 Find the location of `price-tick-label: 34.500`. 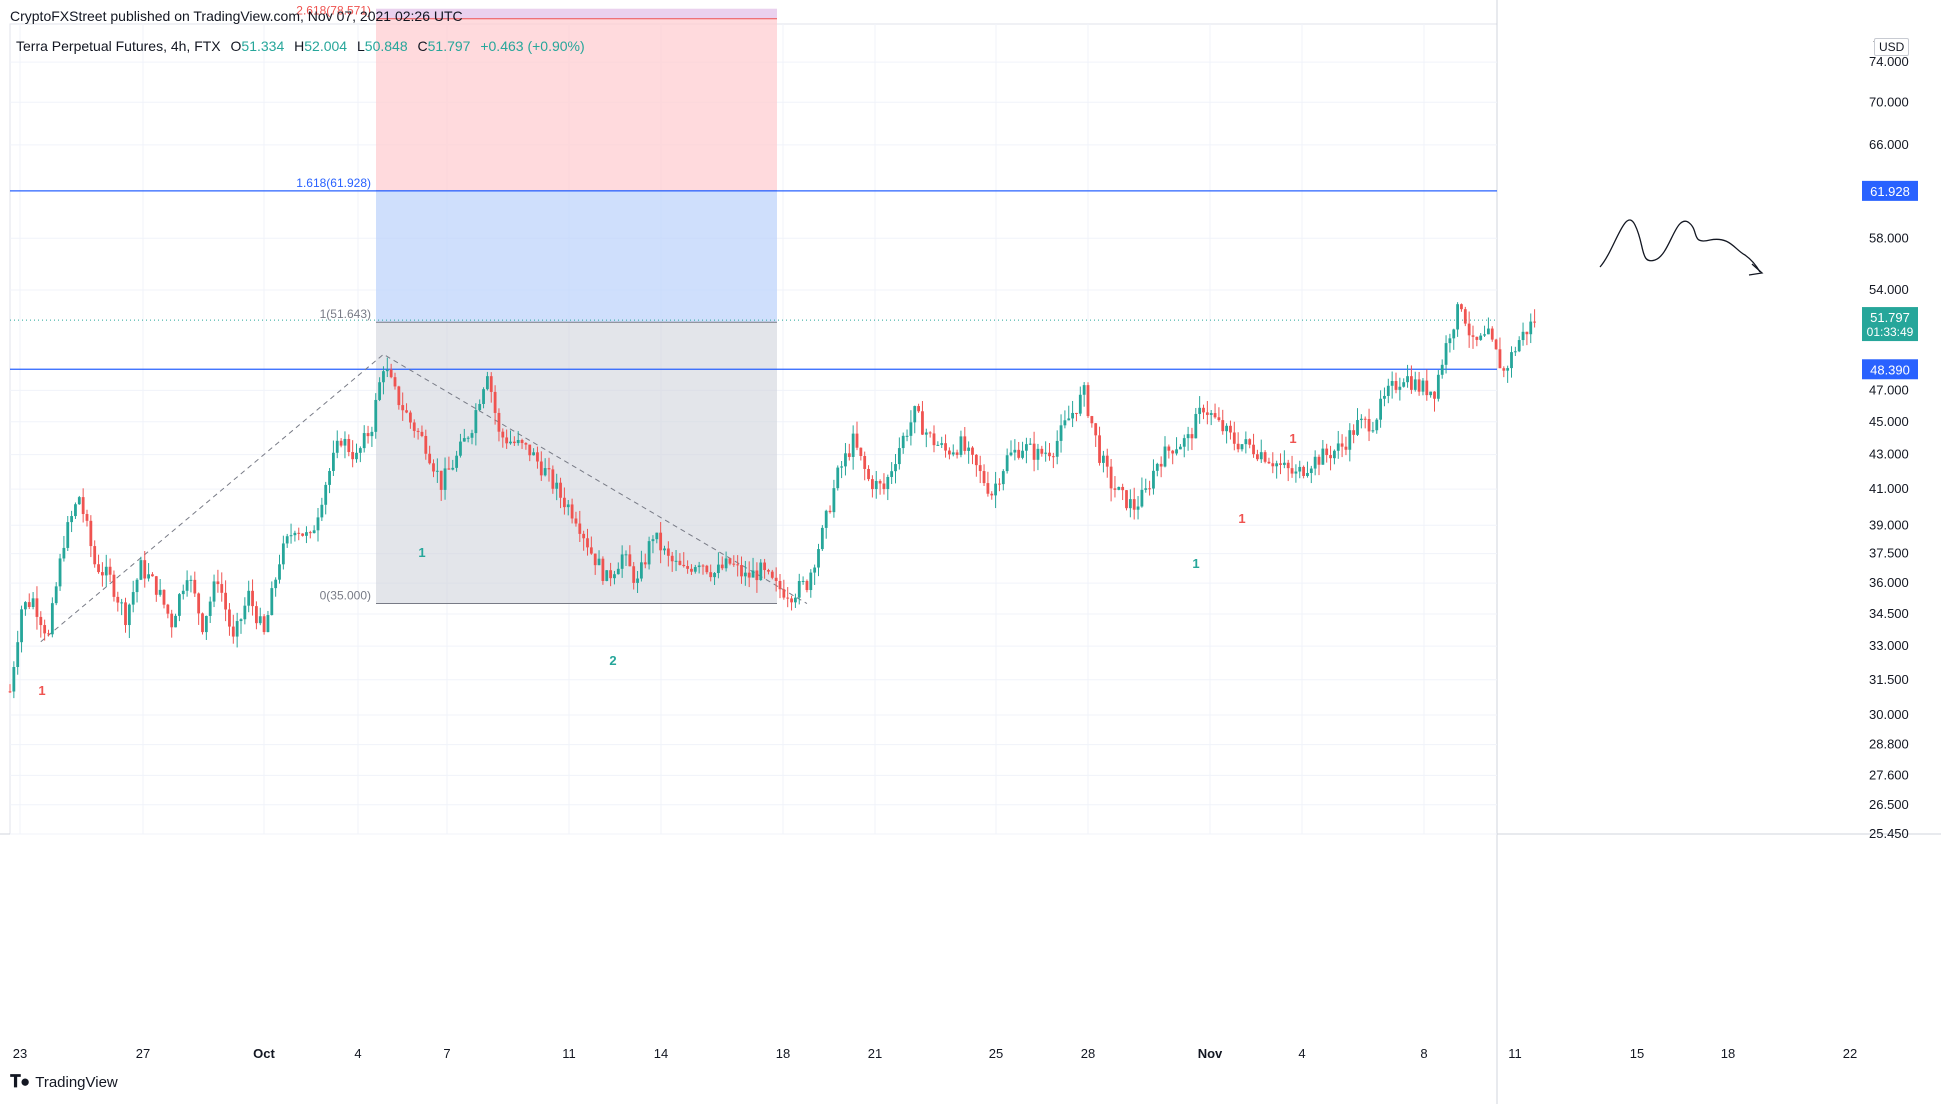

price-tick-label: 34.500 is located at coordinates (1889, 613).